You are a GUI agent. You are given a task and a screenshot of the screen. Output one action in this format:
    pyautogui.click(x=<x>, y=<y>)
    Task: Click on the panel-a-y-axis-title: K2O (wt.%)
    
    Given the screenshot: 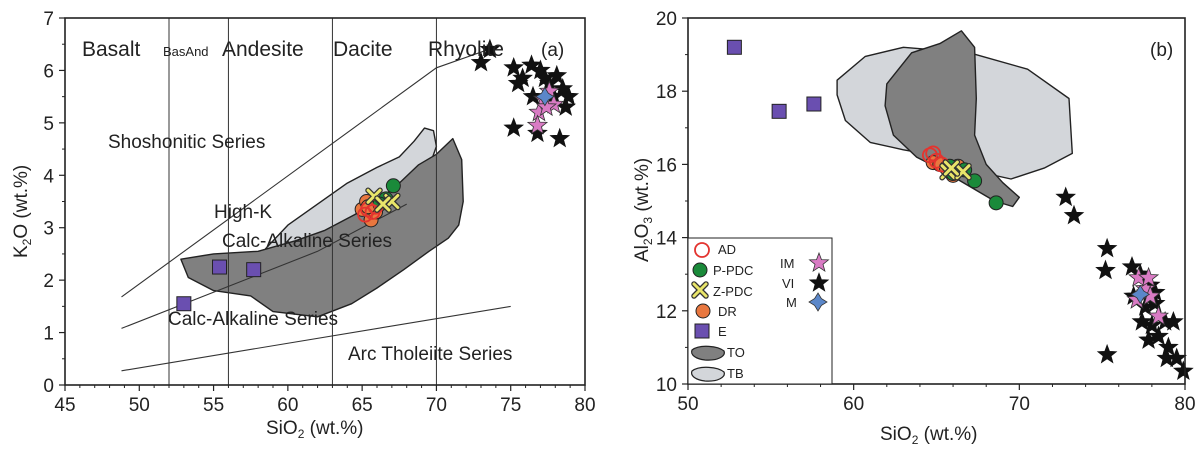 What is the action you would take?
    pyautogui.click(x=22, y=211)
    